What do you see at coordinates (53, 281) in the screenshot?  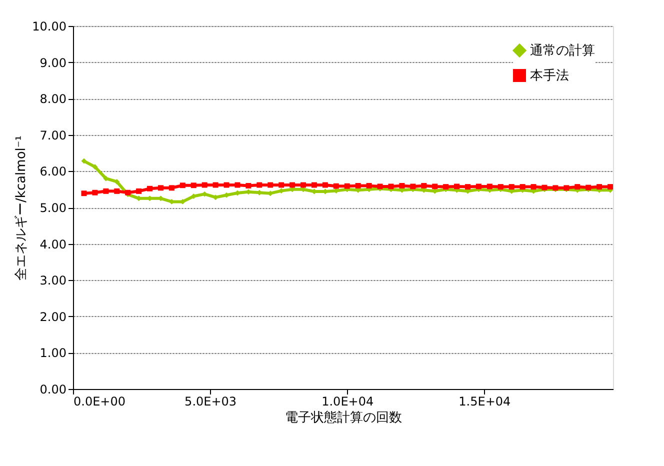 I see `y-tick-label: 3.00` at bounding box center [53, 281].